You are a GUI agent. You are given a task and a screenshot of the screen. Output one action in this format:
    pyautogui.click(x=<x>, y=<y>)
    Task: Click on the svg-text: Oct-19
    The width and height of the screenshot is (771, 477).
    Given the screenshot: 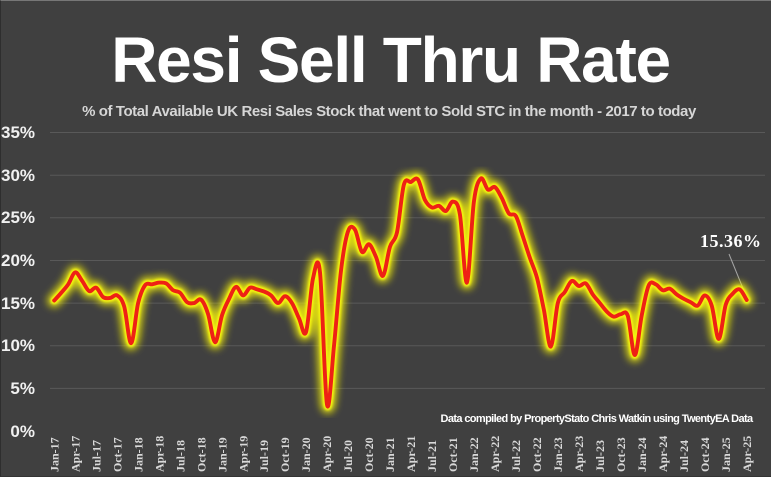 What is the action you would take?
    pyautogui.click(x=285, y=454)
    